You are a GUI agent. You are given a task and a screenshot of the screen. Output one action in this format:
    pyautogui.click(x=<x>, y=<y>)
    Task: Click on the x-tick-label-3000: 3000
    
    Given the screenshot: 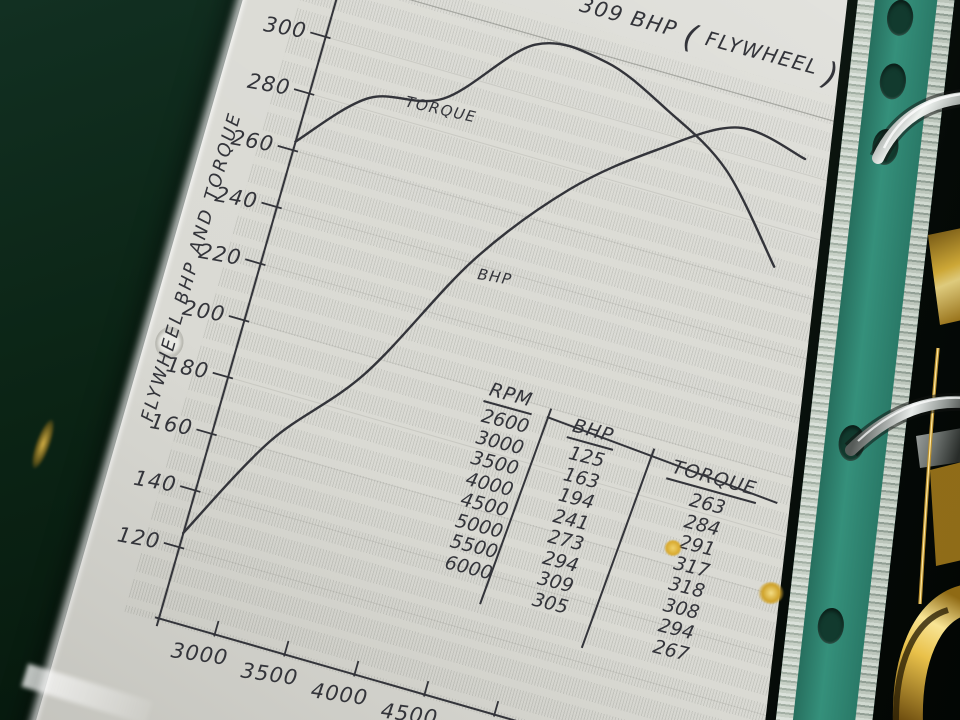 What is the action you would take?
    pyautogui.click(x=200, y=654)
    